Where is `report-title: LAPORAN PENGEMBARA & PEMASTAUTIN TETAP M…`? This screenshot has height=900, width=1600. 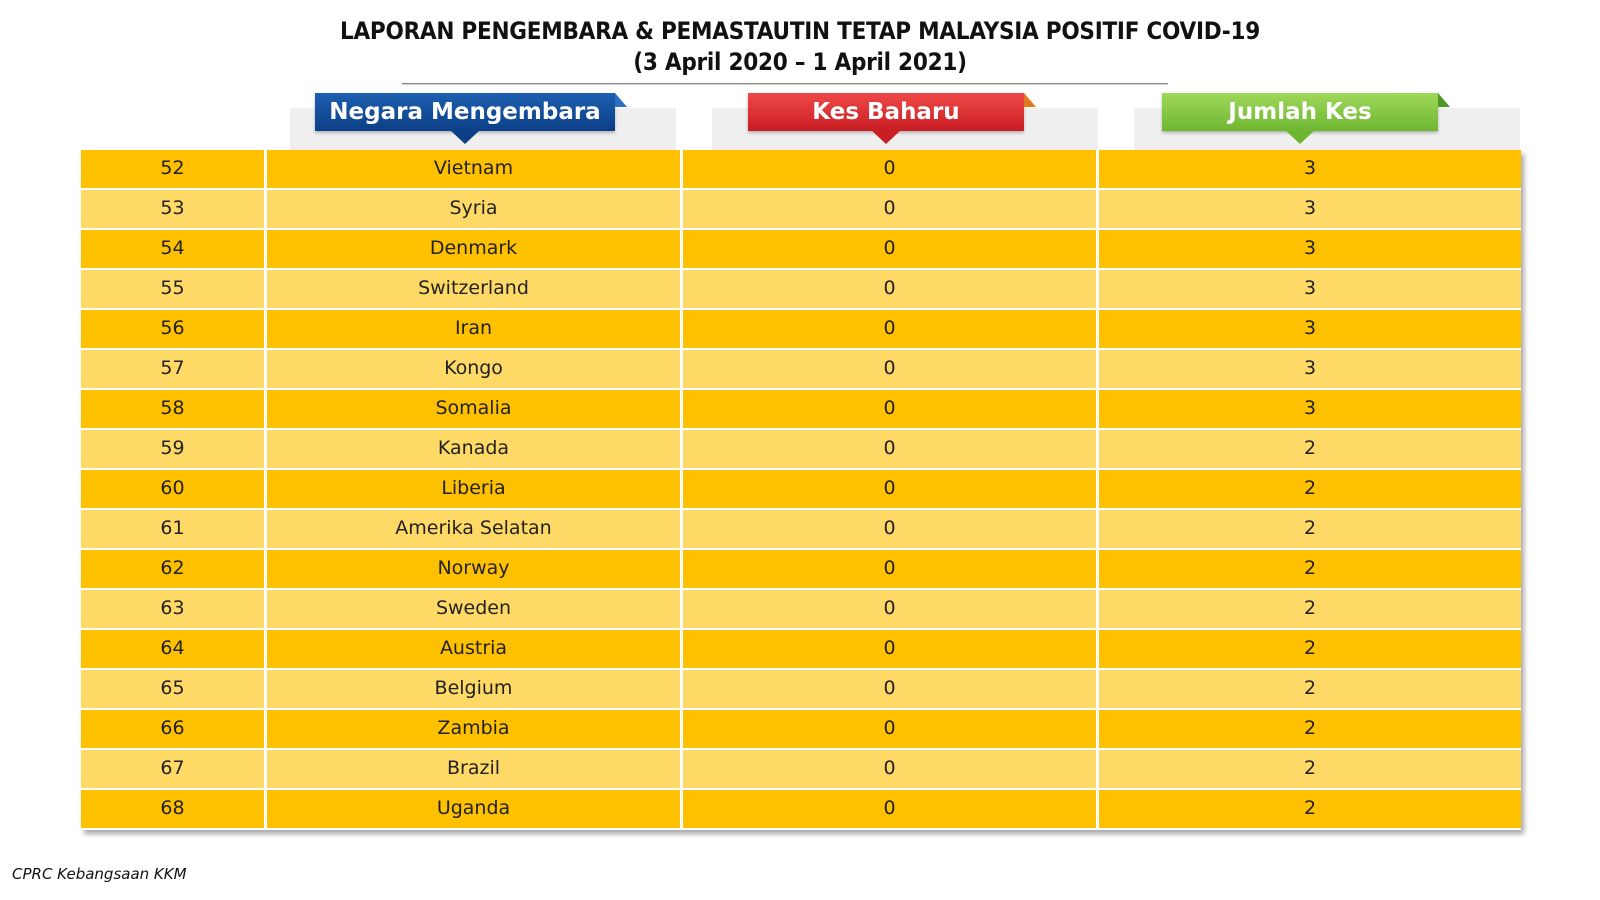 report-title: LAPORAN PENGEMBARA & PEMASTAUTIN TETAP M… is located at coordinates (800, 47).